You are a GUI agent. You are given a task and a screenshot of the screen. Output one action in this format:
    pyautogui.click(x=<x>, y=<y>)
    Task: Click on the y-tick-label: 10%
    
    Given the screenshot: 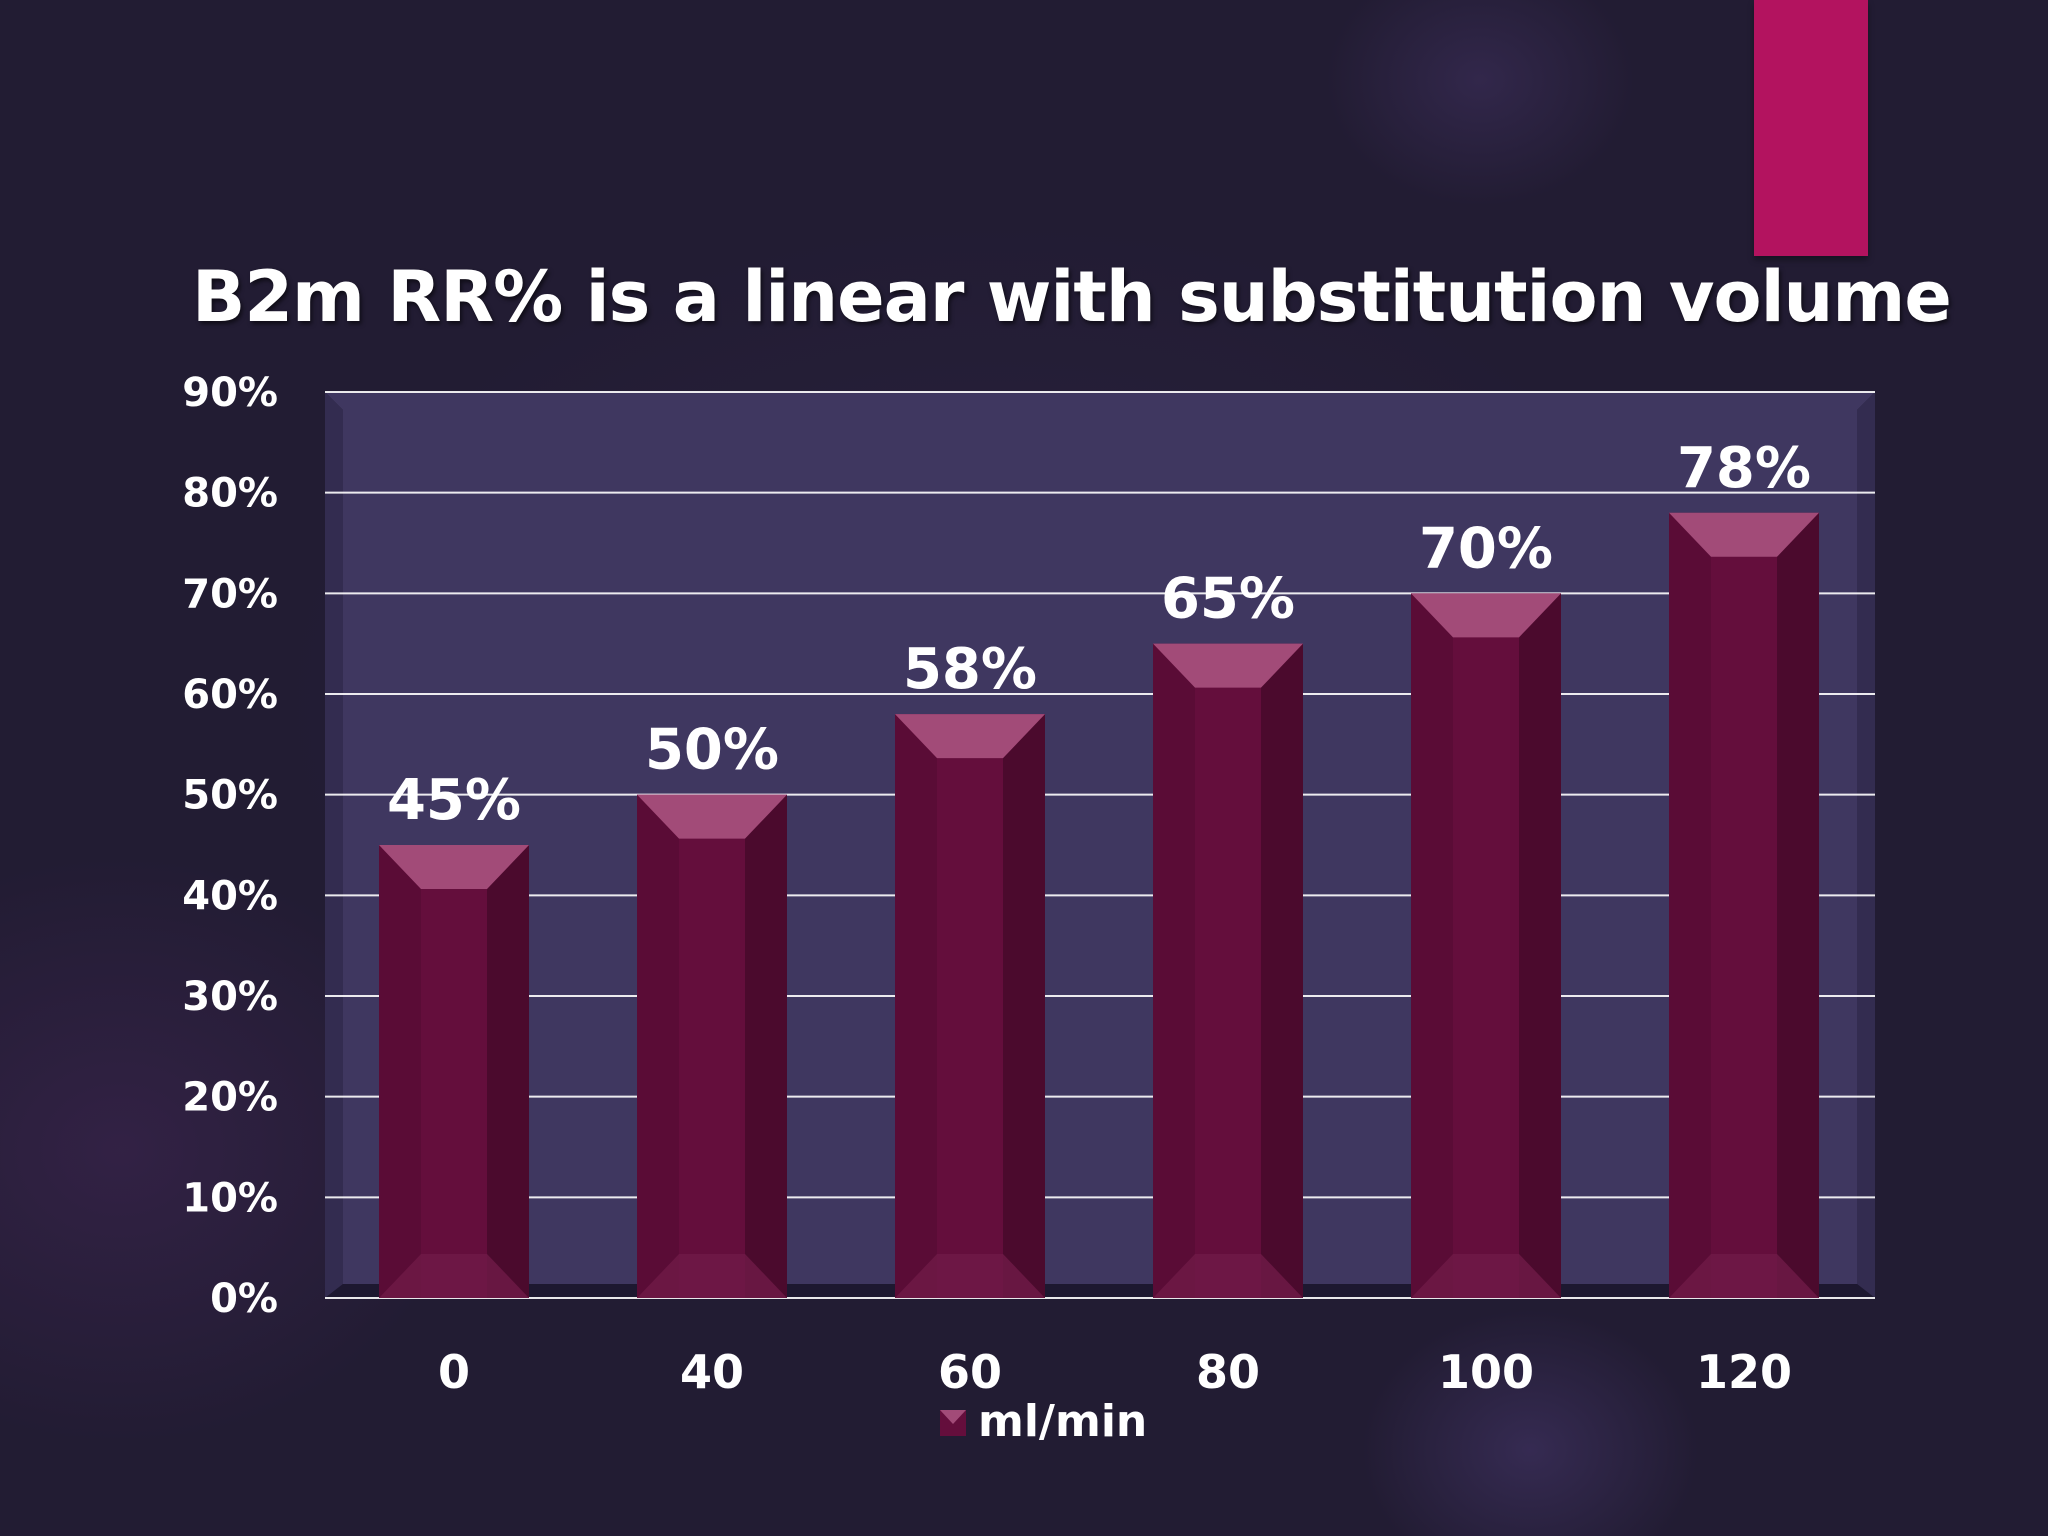 What is the action you would take?
    pyautogui.click(x=230, y=1198)
    